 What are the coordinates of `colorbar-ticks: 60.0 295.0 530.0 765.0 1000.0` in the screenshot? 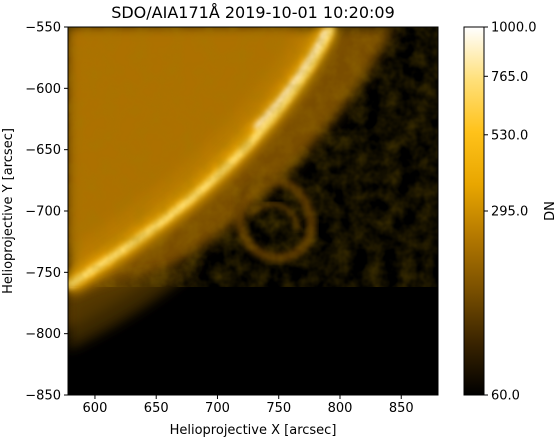 It's located at (510, 212).